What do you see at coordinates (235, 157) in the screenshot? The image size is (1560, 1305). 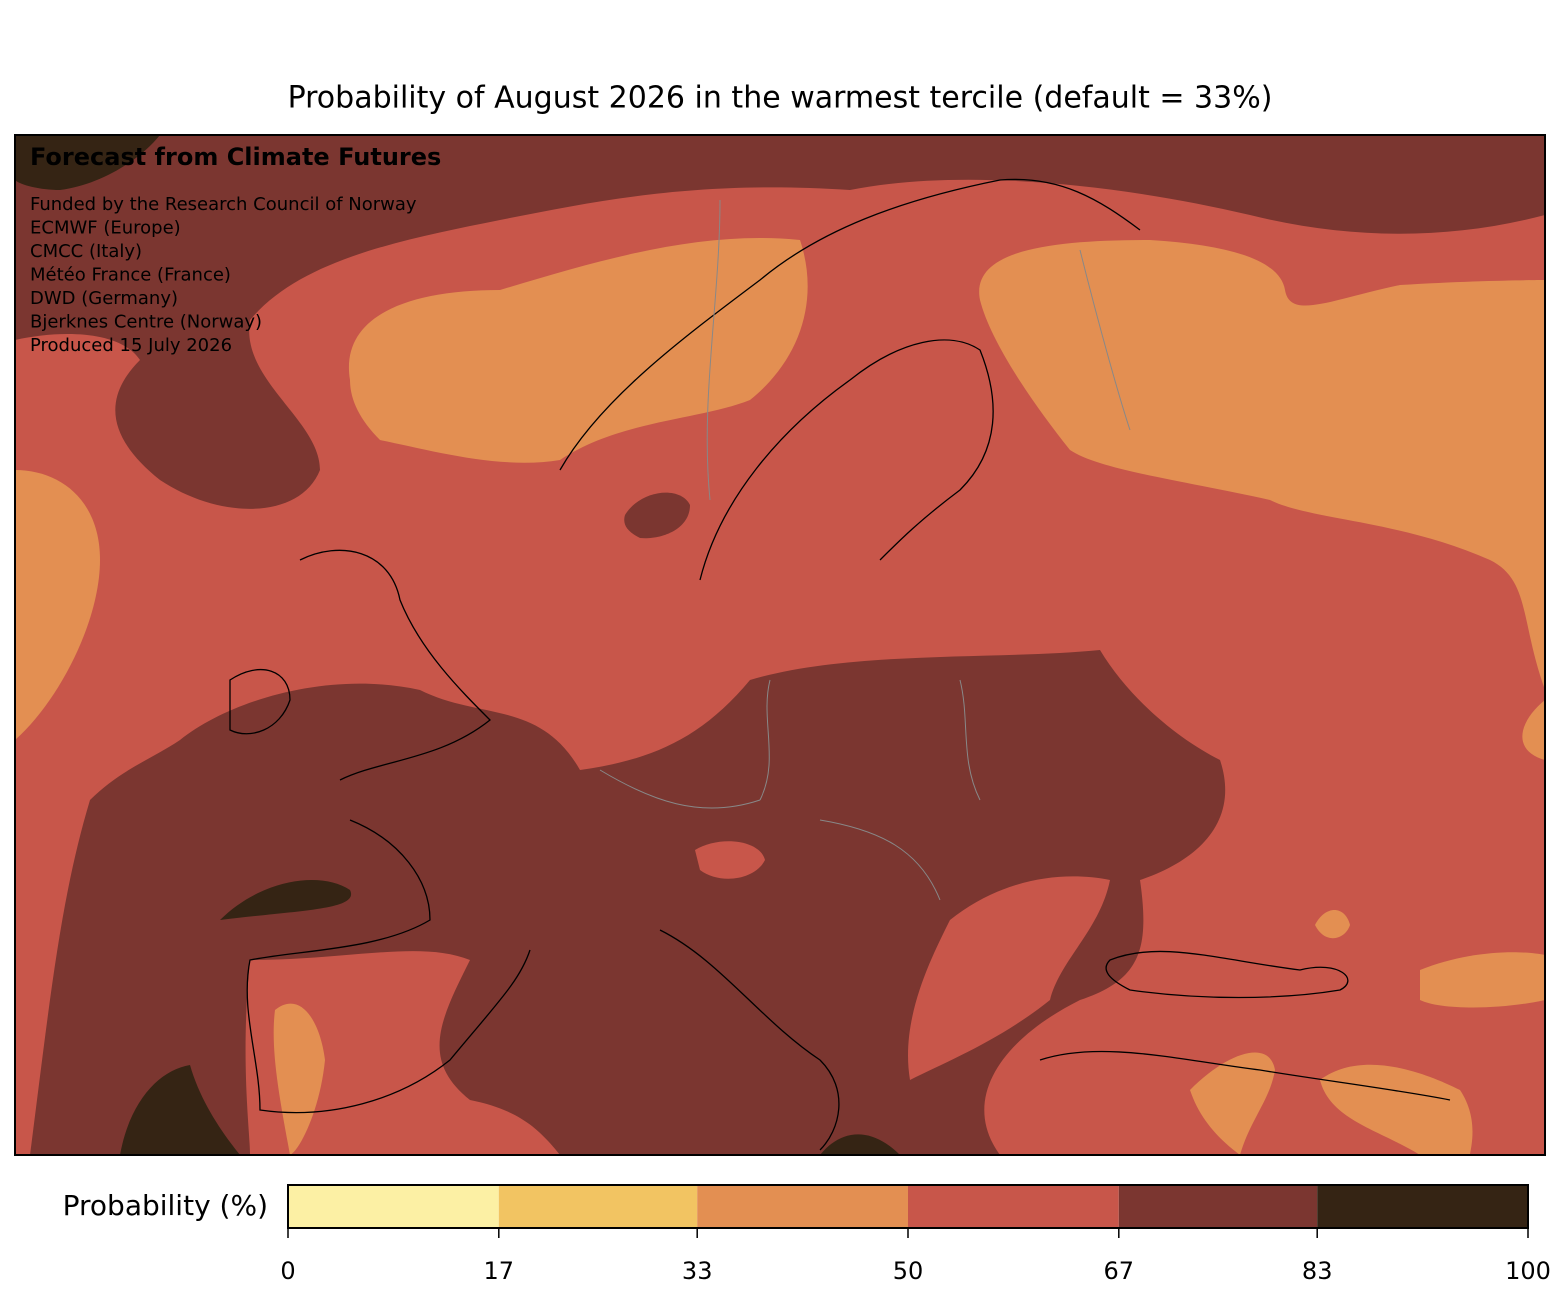 I see `annotation-heading: Forecast from Climate Futures` at bounding box center [235, 157].